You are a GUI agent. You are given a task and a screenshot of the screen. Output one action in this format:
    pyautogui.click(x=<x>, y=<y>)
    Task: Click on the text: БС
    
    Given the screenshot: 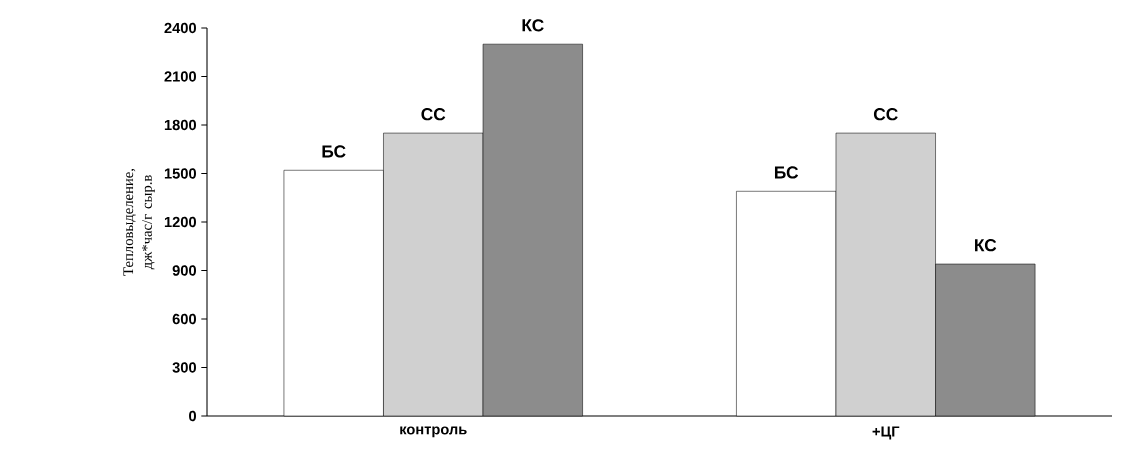 What is the action you would take?
    pyautogui.click(x=334, y=151)
    